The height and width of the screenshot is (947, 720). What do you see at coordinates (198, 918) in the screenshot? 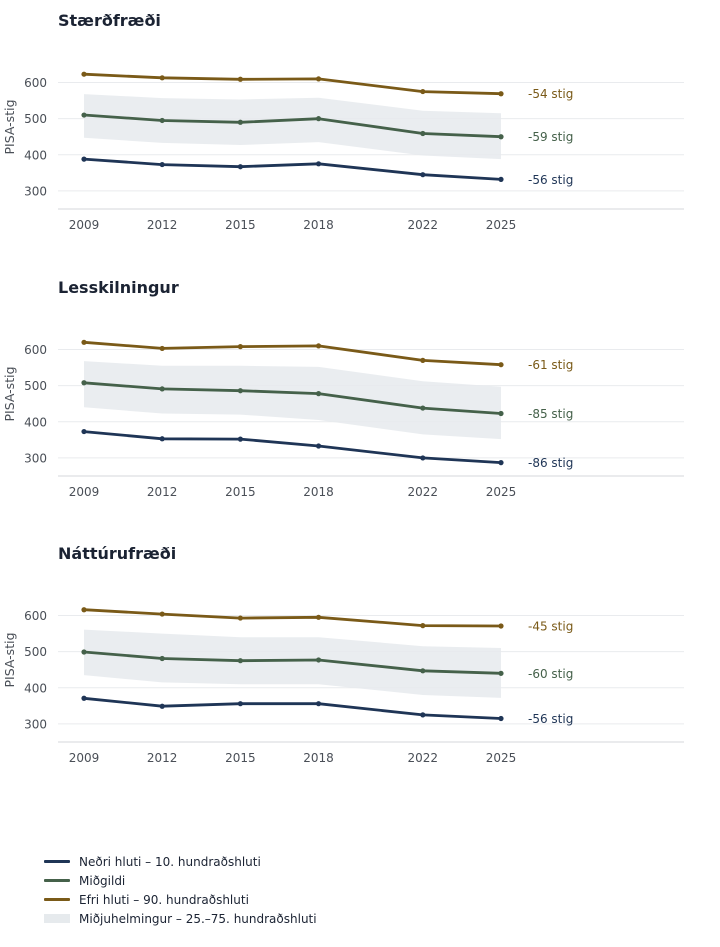
I see `legend-label-band: Miðjuhelmingur – 25.–75. hundraðshluti` at bounding box center [198, 918].